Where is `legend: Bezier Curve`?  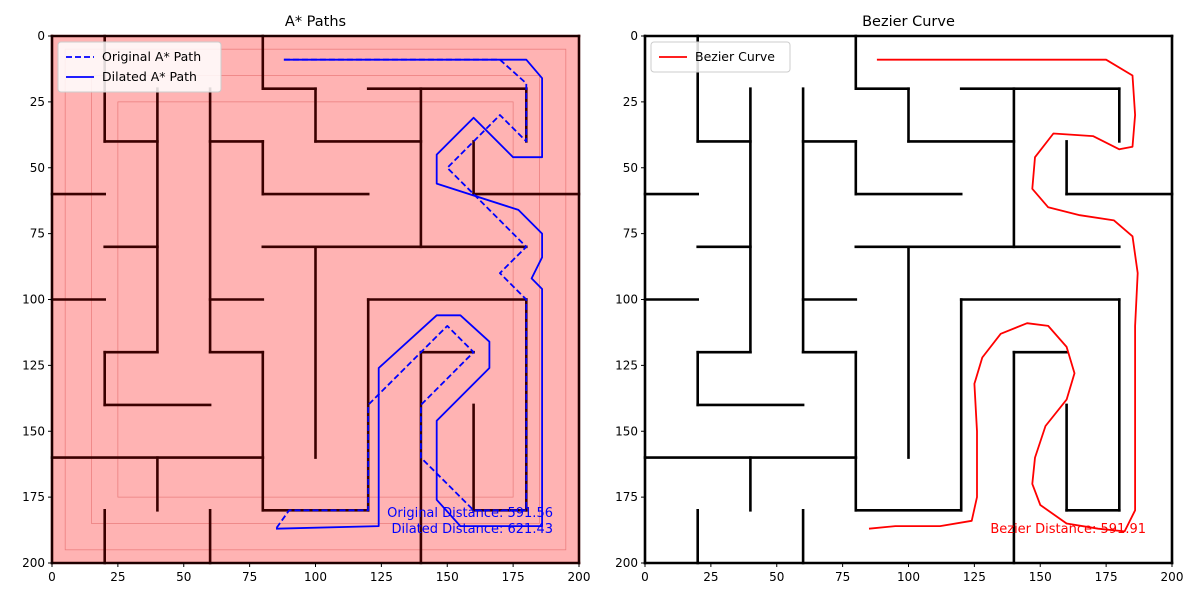 legend: Bezier Curve is located at coordinates (720, 57).